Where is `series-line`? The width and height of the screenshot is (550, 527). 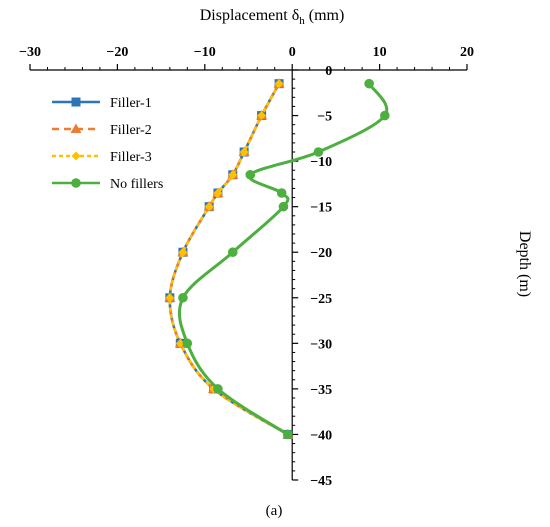
series-line is located at coordinates (228, 259).